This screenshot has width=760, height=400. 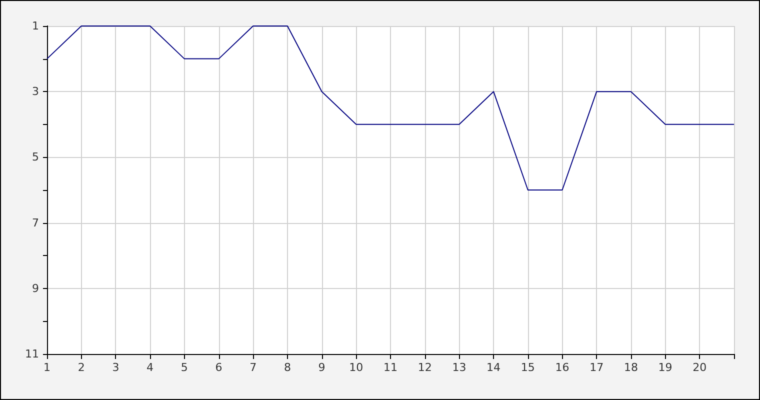 What do you see at coordinates (150, 367) in the screenshot?
I see `x-tick-label: 4` at bounding box center [150, 367].